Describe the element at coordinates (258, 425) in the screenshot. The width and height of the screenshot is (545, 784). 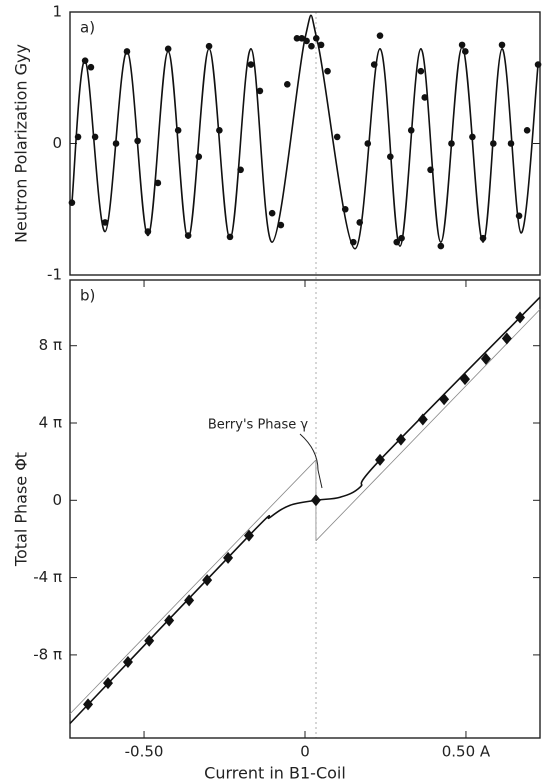
I see `annotation: Berry's Phase γ` at that location.